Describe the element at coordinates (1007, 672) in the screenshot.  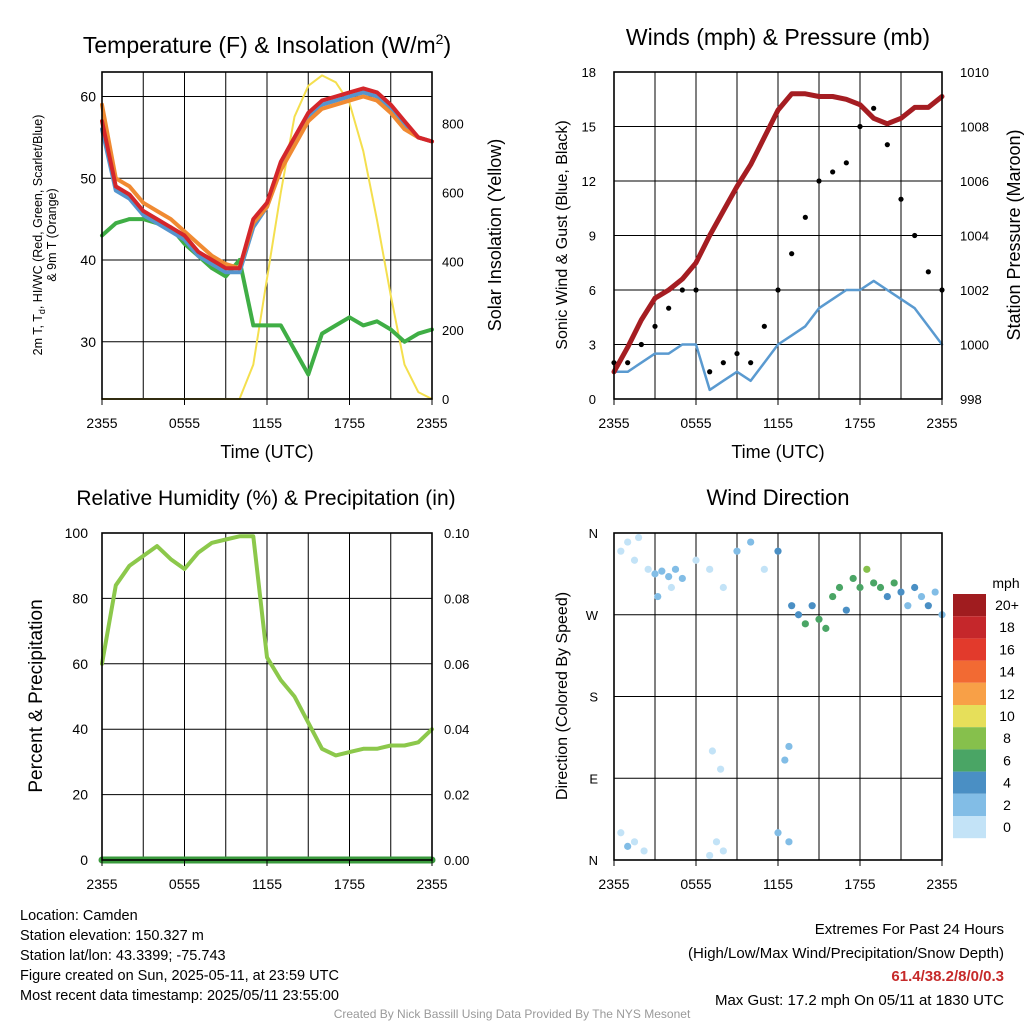
I see `legend-label: 14` at that location.